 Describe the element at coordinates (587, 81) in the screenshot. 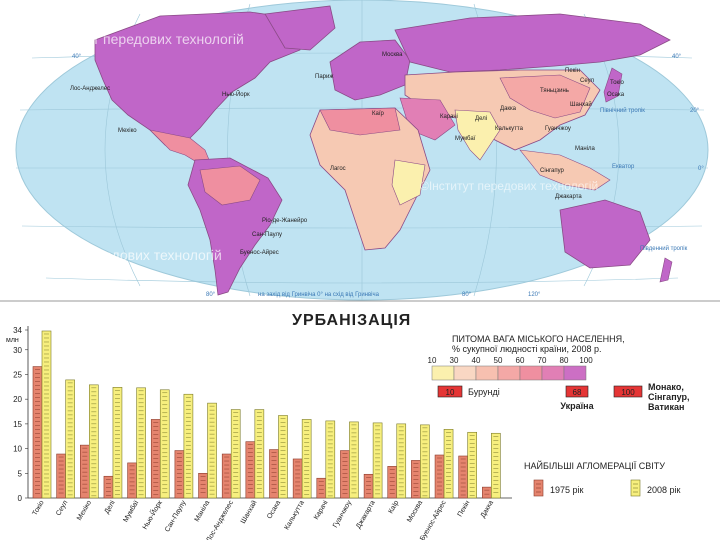

I see `city-label: Сеул` at that location.